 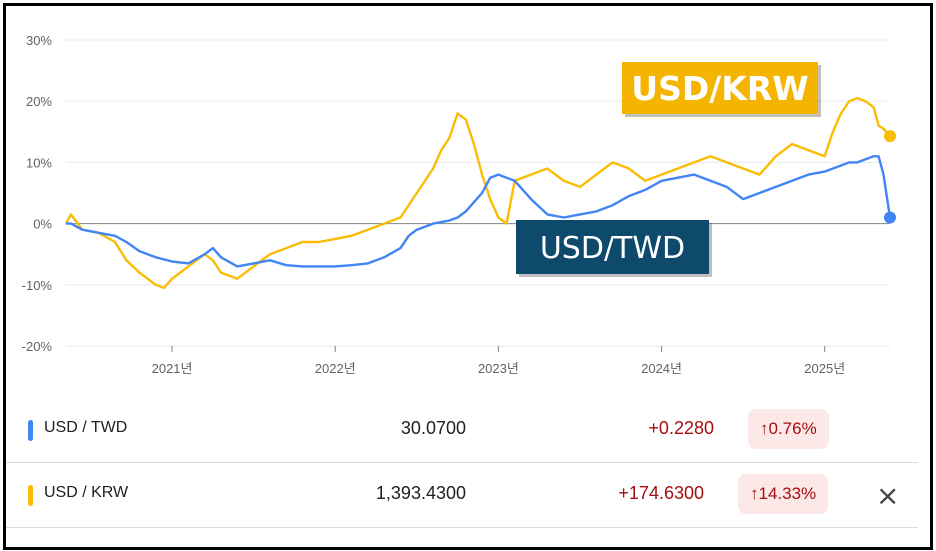 I want to click on y-tick-label: 20%, so click(x=39, y=101).